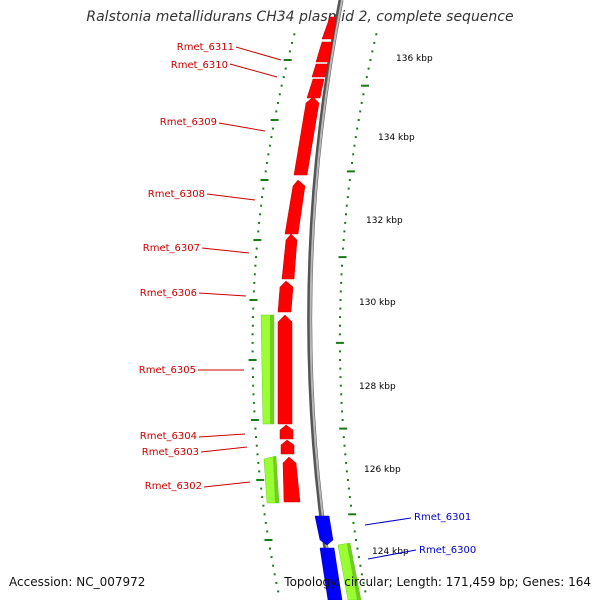  What do you see at coordinates (377, 303) in the screenshot?
I see `ruler-label-130: 130 kbp` at bounding box center [377, 303].